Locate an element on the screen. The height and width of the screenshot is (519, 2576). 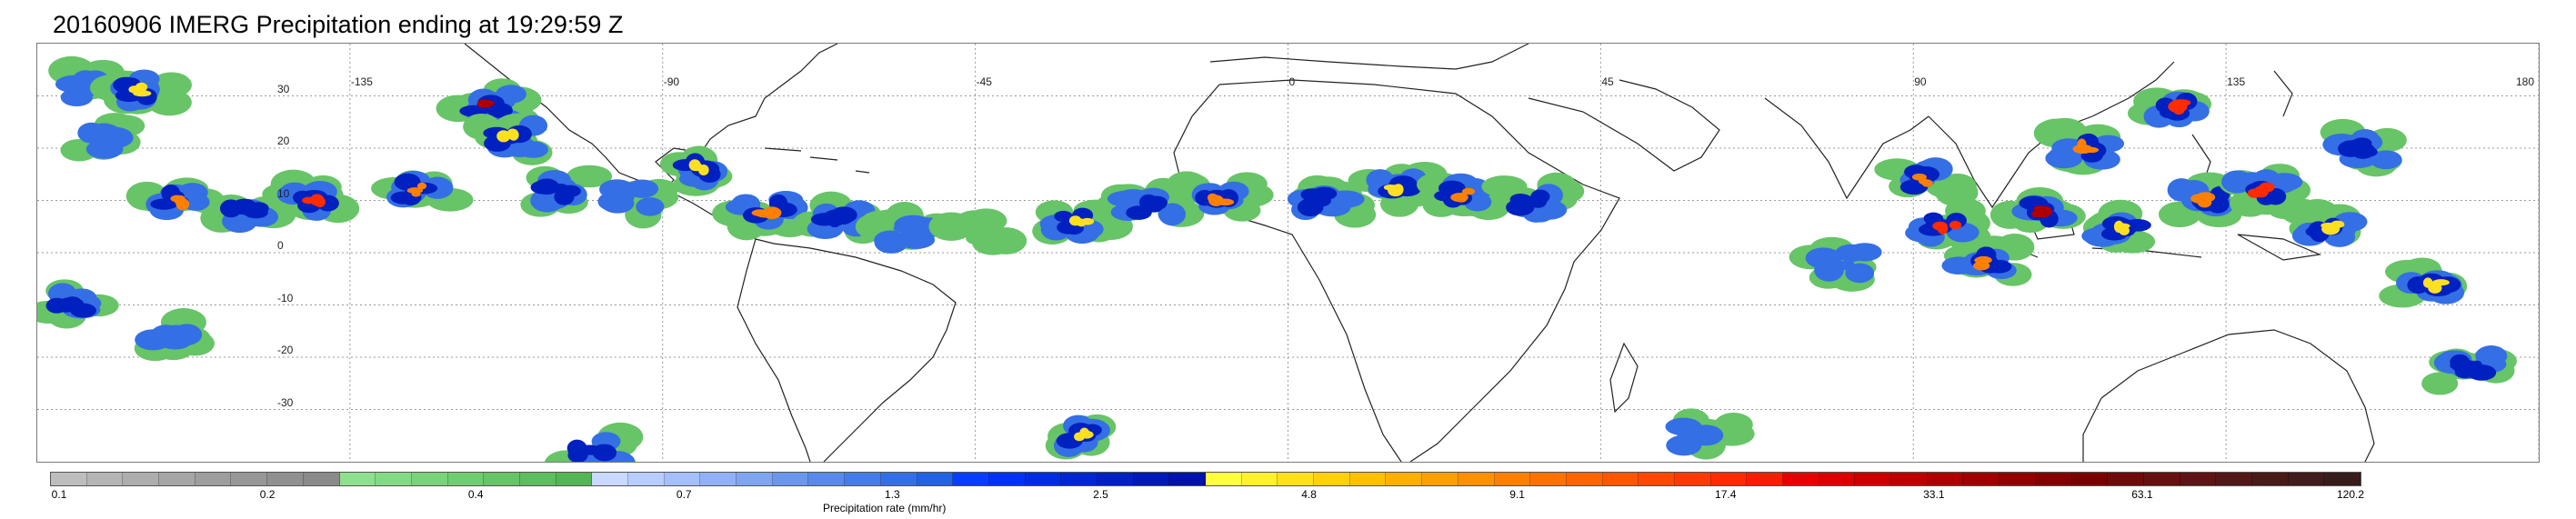
southeast-asia-coast is located at coordinates (2051, 135).